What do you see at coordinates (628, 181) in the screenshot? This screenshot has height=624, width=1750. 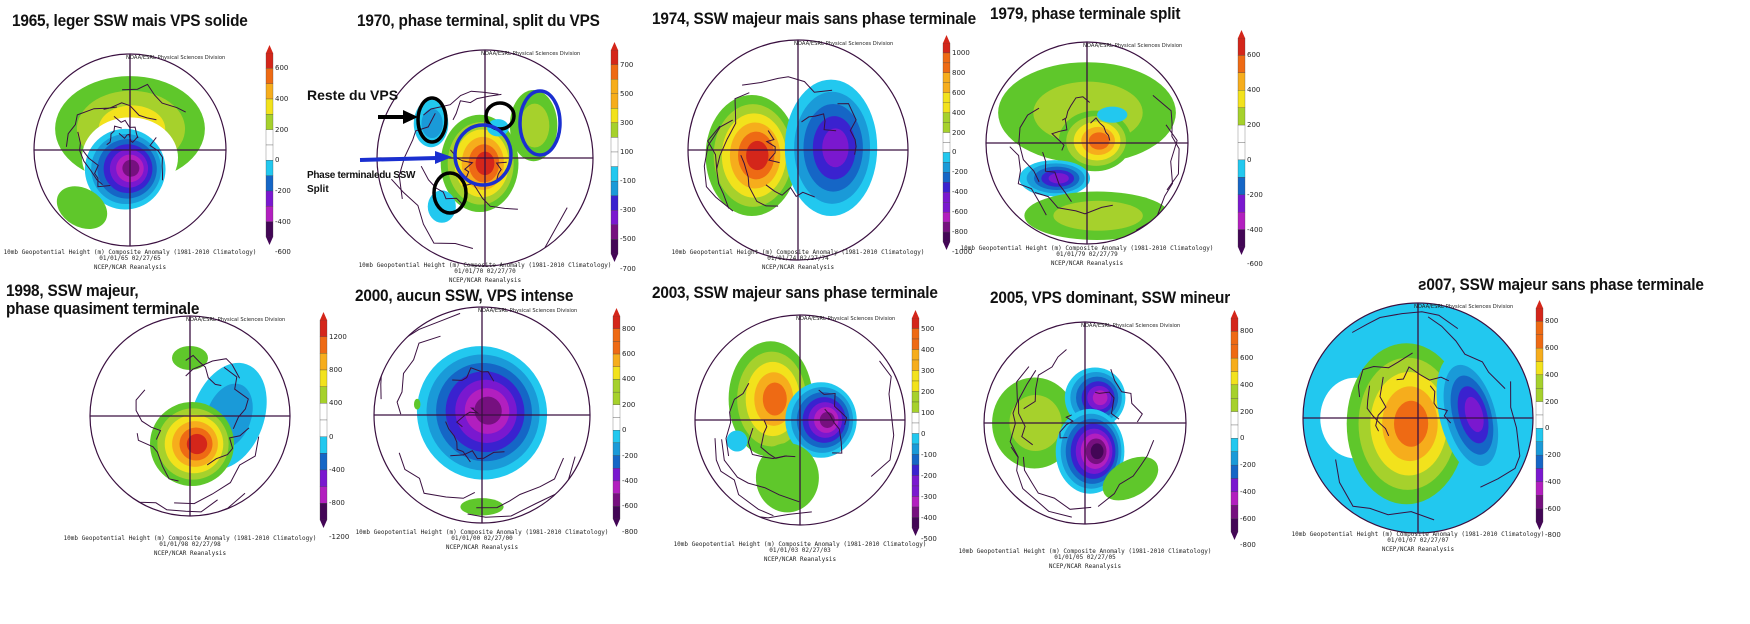 I see `colorbar-tick-label: -100` at bounding box center [628, 181].